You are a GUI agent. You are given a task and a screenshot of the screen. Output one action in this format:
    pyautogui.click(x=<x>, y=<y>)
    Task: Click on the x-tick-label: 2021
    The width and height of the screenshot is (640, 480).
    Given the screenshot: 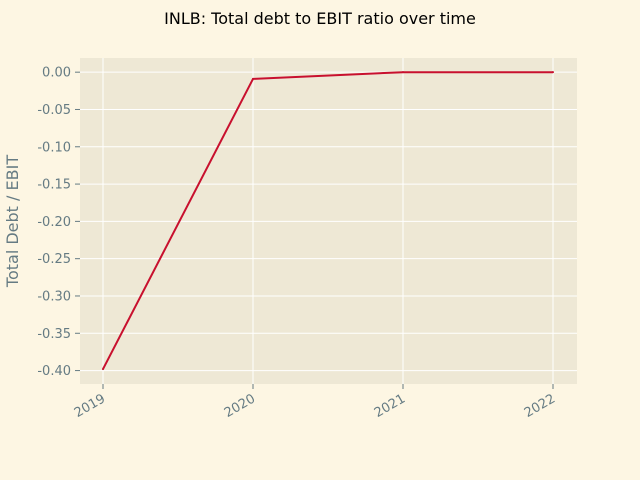 What is the action you would take?
    pyautogui.click(x=390, y=406)
    